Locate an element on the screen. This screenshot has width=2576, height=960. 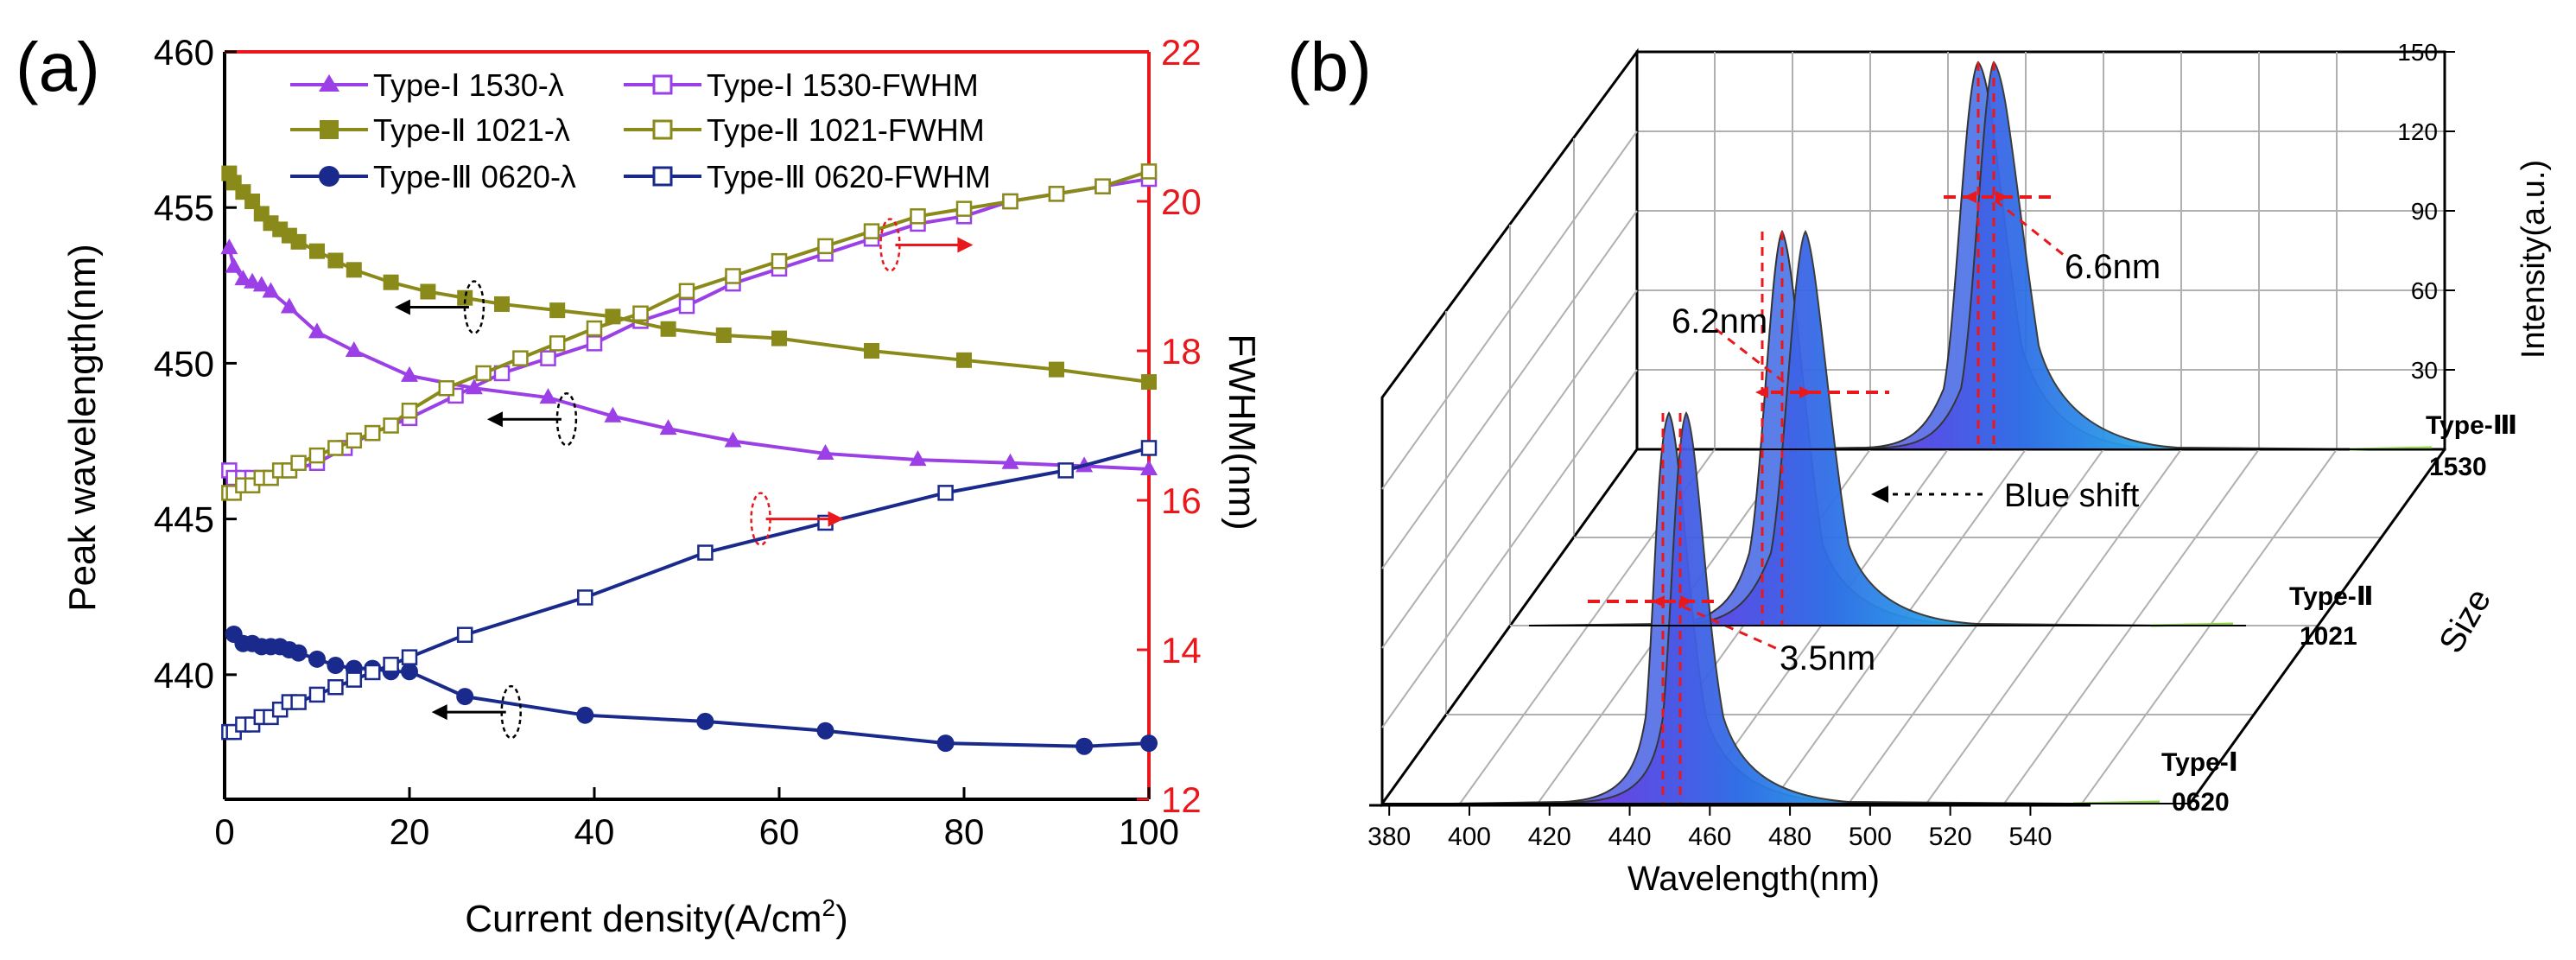
svg-text: 1021 is located at coordinates (2328, 636).